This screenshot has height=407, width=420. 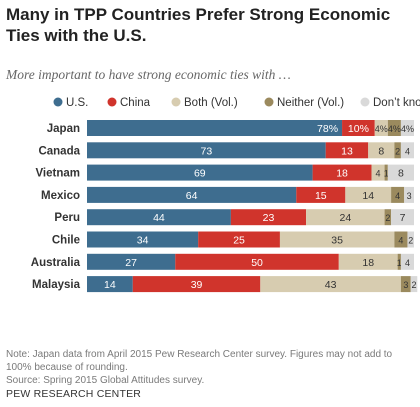 What do you see at coordinates (414, 284) in the screenshot?
I see `bar-malaysia-don-t-know` at bounding box center [414, 284].